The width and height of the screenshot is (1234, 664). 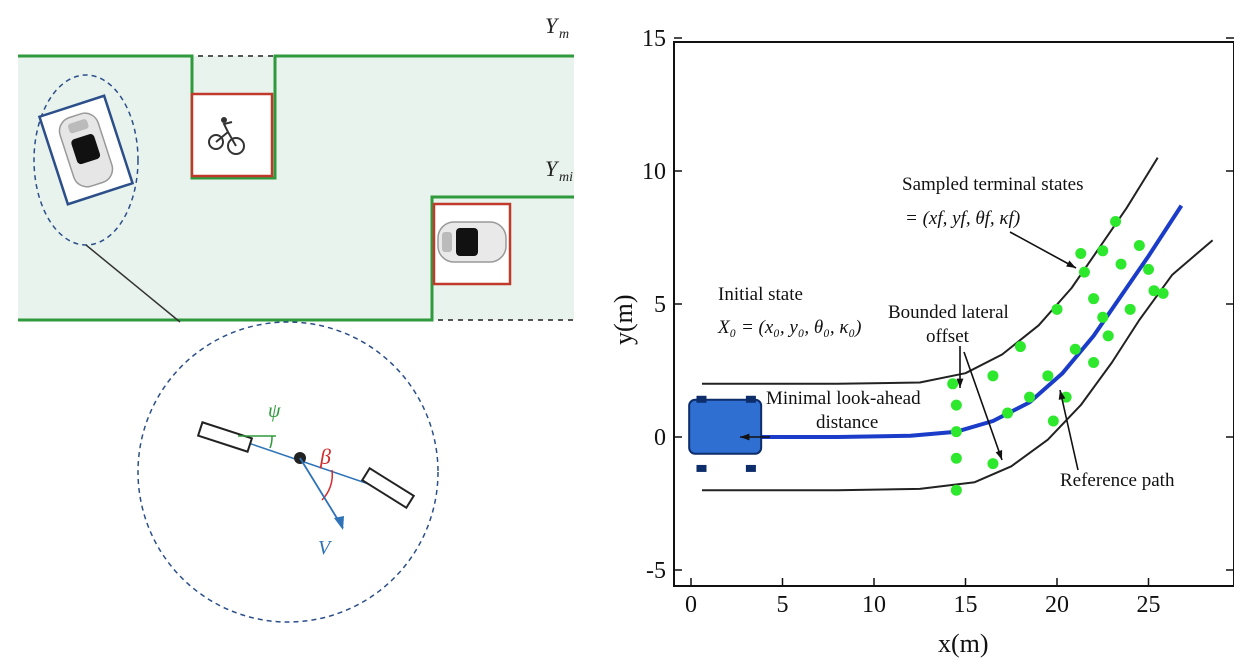 What do you see at coordinates (789, 327) in the screenshot?
I see `initial-formula: X₀ = (x₀, y₀, θ₀, κ₀)` at bounding box center [789, 327].